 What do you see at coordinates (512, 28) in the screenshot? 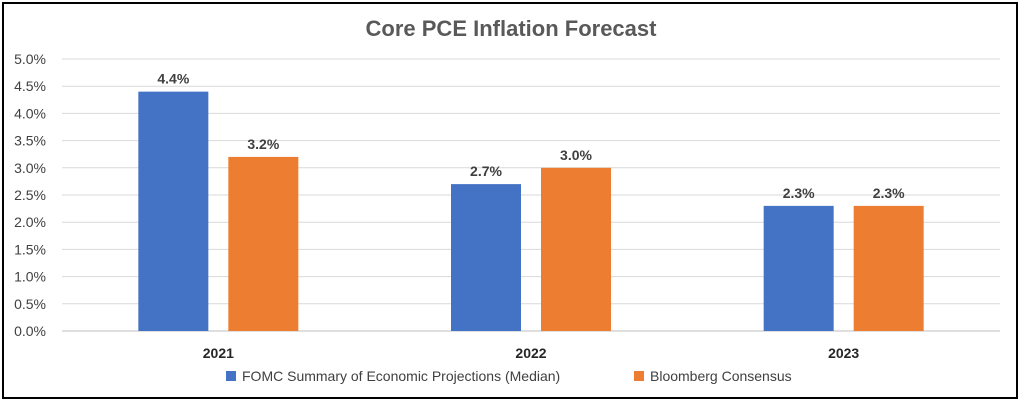
I see `chart-title: Core PCE Inflation Forecast` at bounding box center [512, 28].